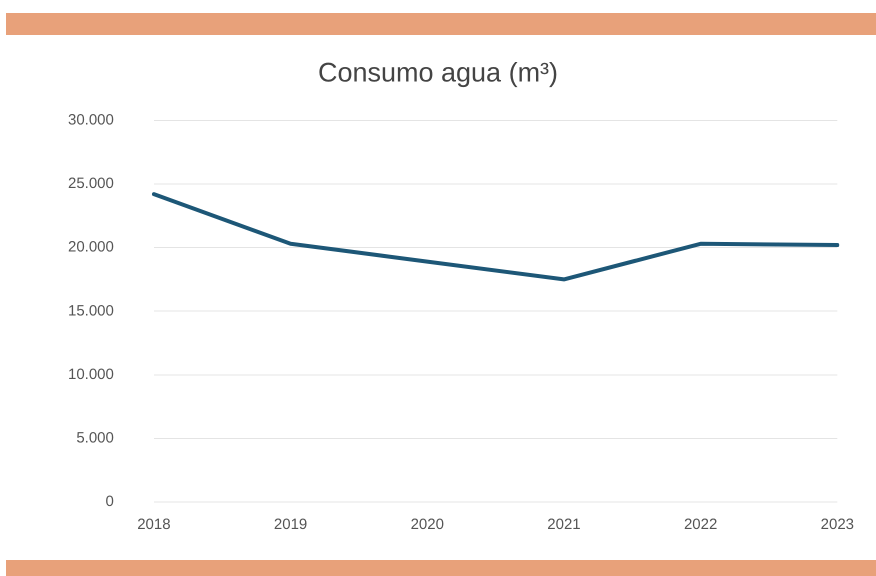  Describe the element at coordinates (91, 374) in the screenshot. I see `y-tick-label: 10.000` at that location.